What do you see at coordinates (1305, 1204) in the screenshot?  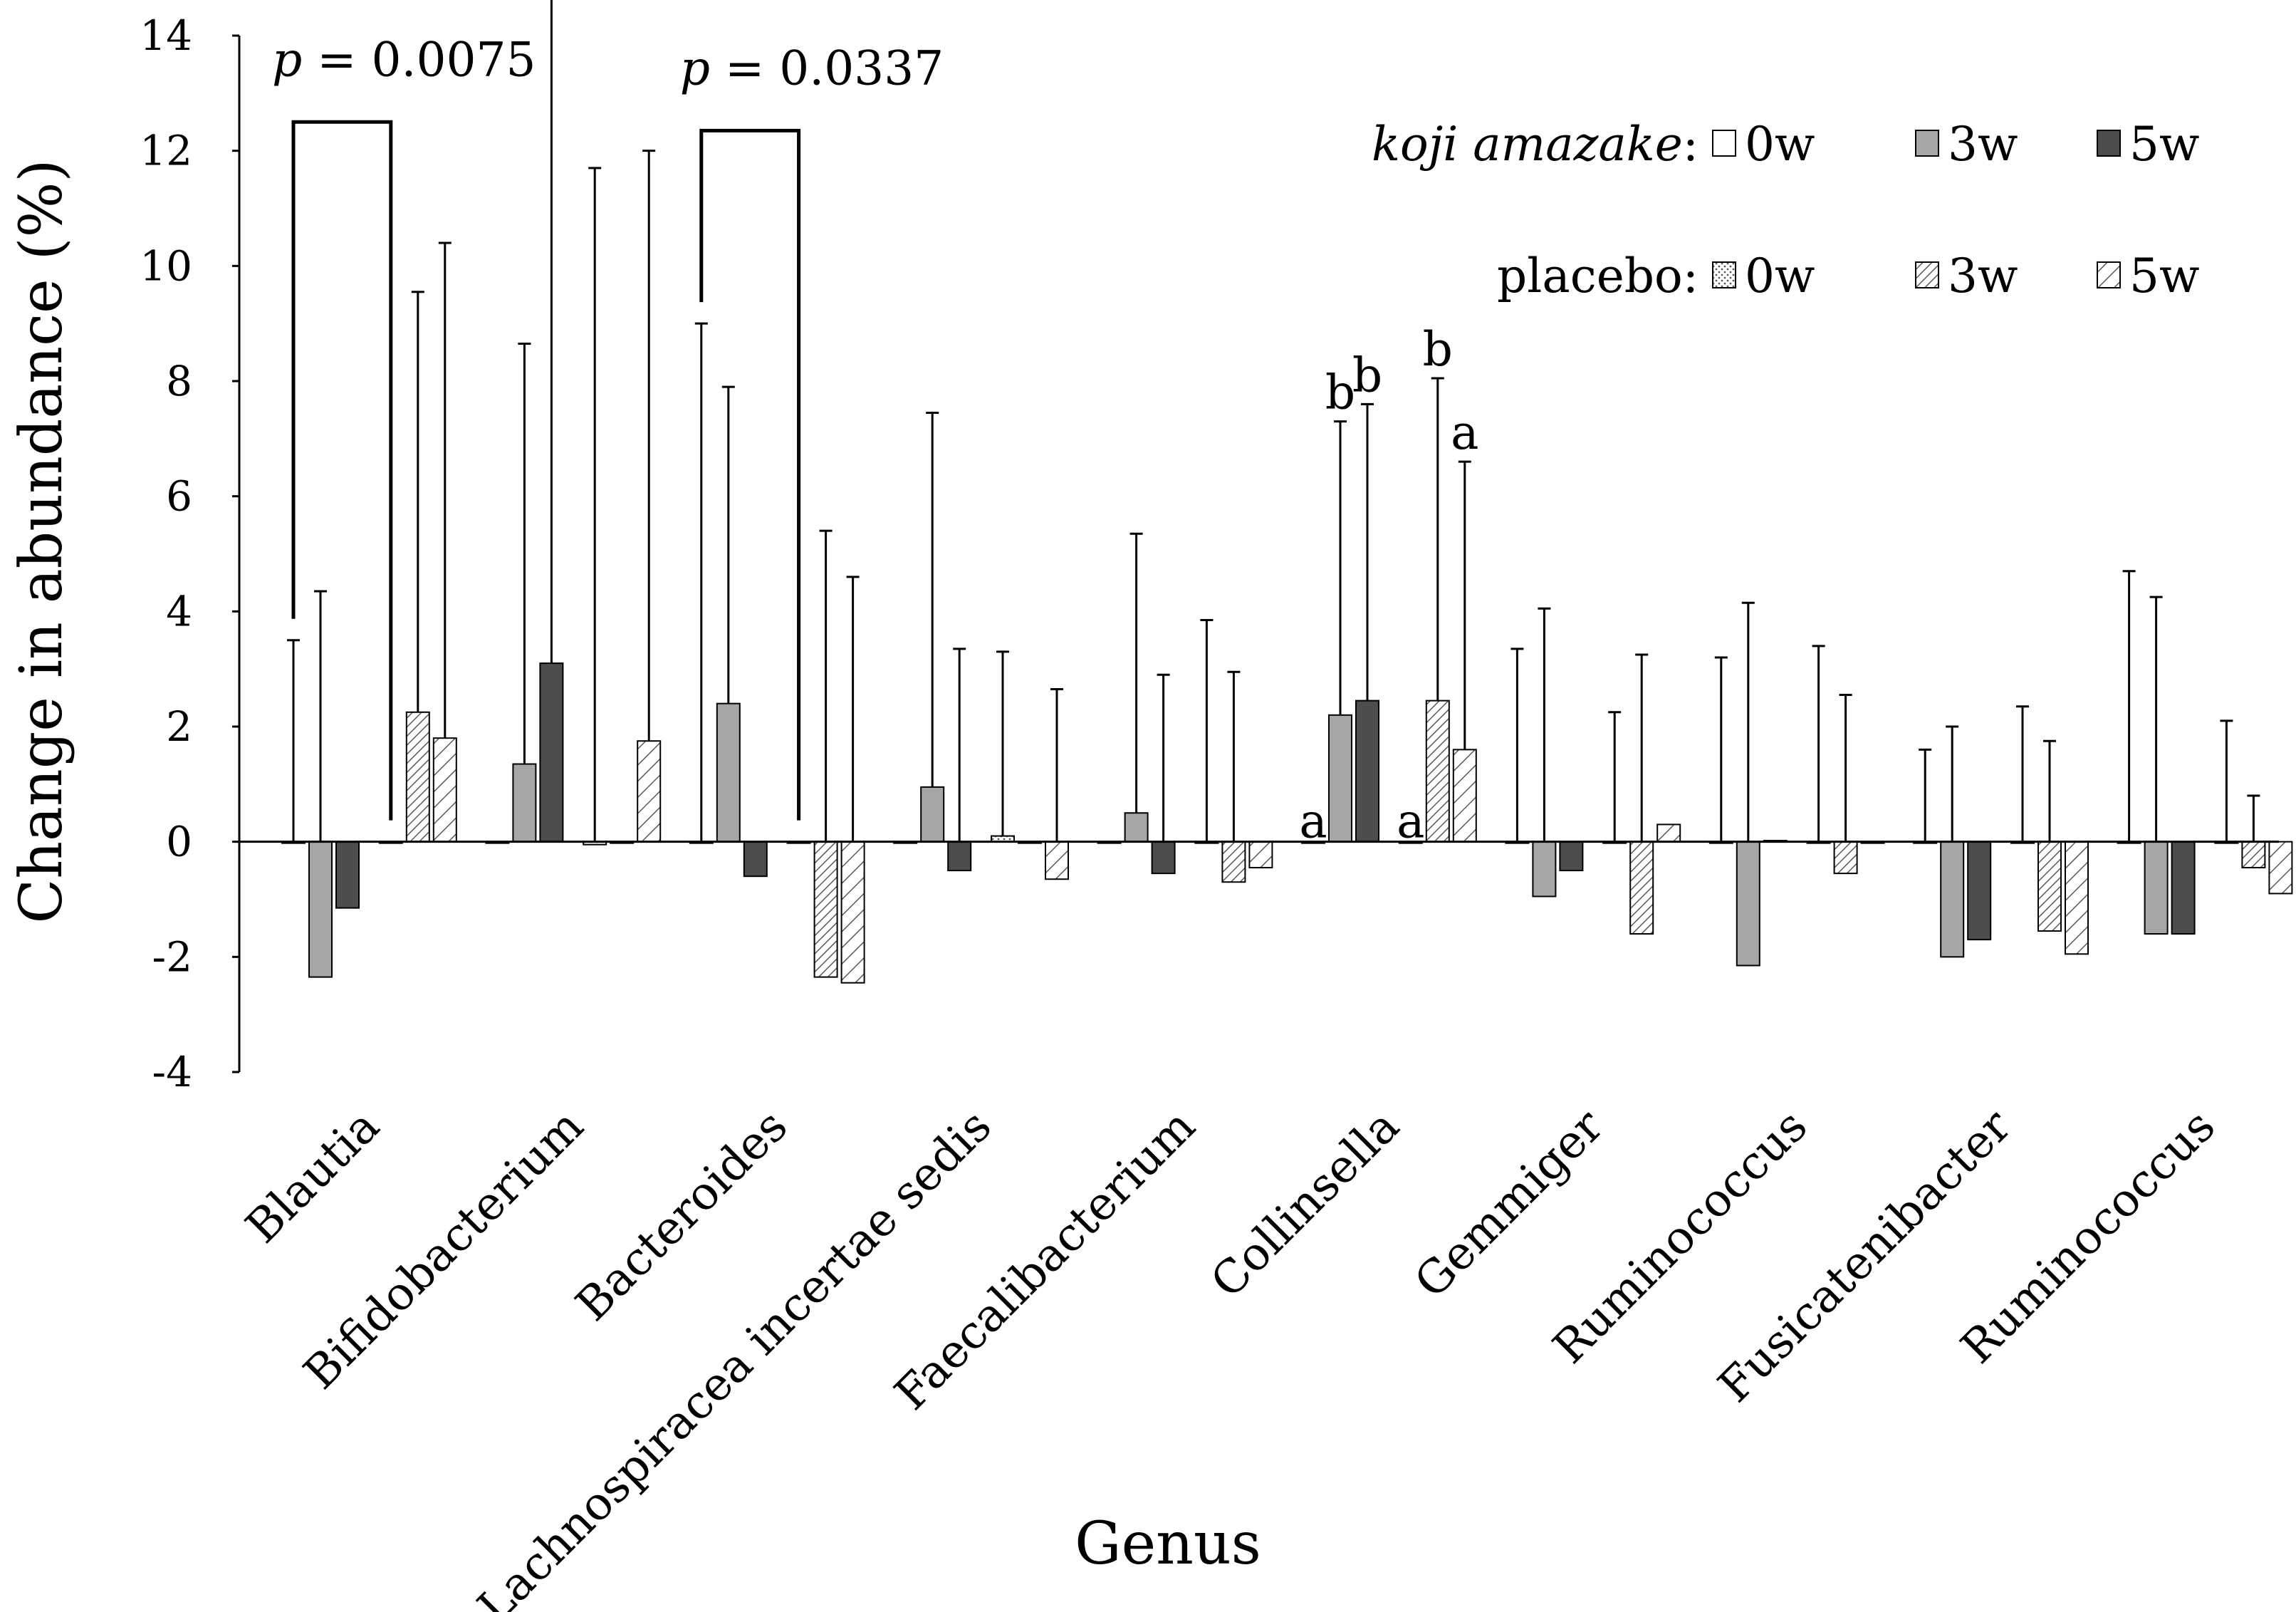 I see `x-tick-label: Collinsella` at bounding box center [1305, 1204].